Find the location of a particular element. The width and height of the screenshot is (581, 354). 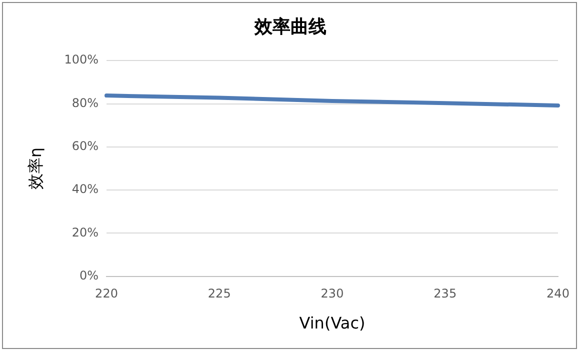

y-tick-label: 80% is located at coordinates (85, 103).